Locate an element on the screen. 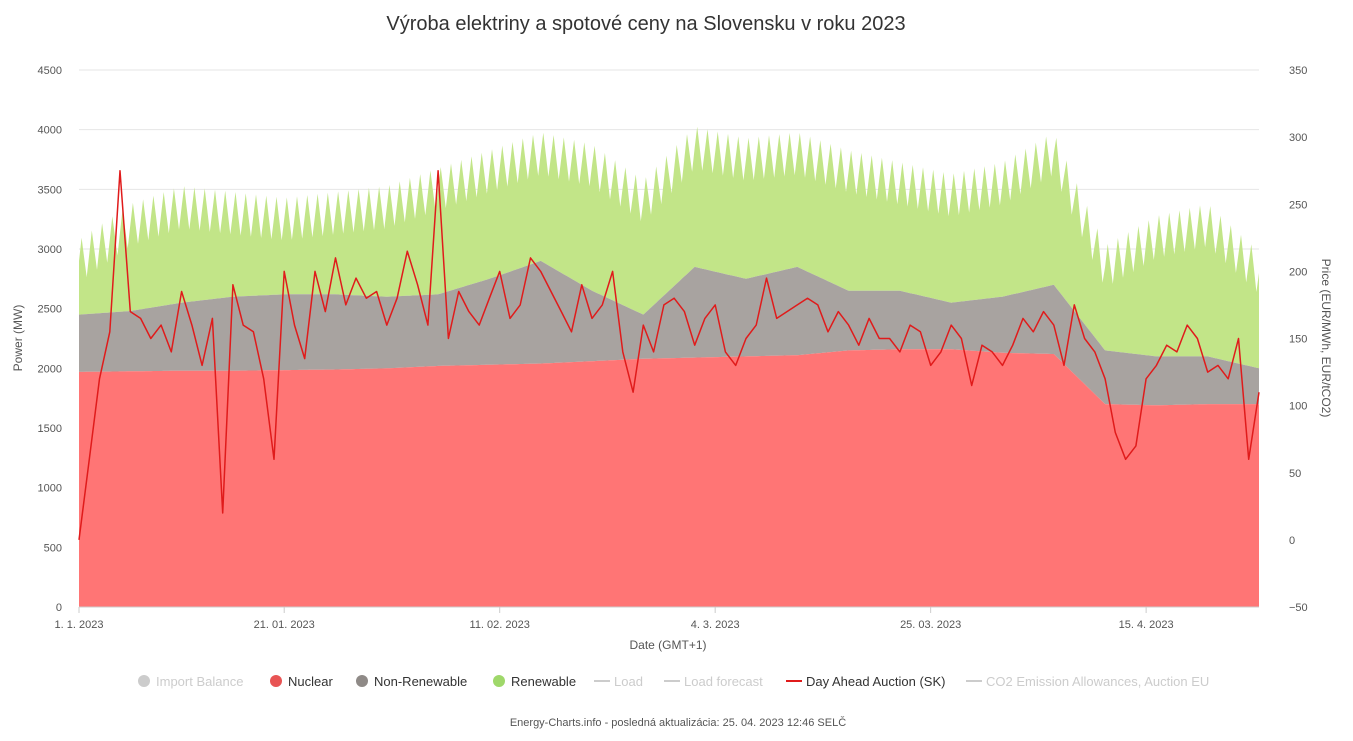 This screenshot has width=1353, height=741. x-tick-label: 25. 03. 2023 is located at coordinates (930, 625).